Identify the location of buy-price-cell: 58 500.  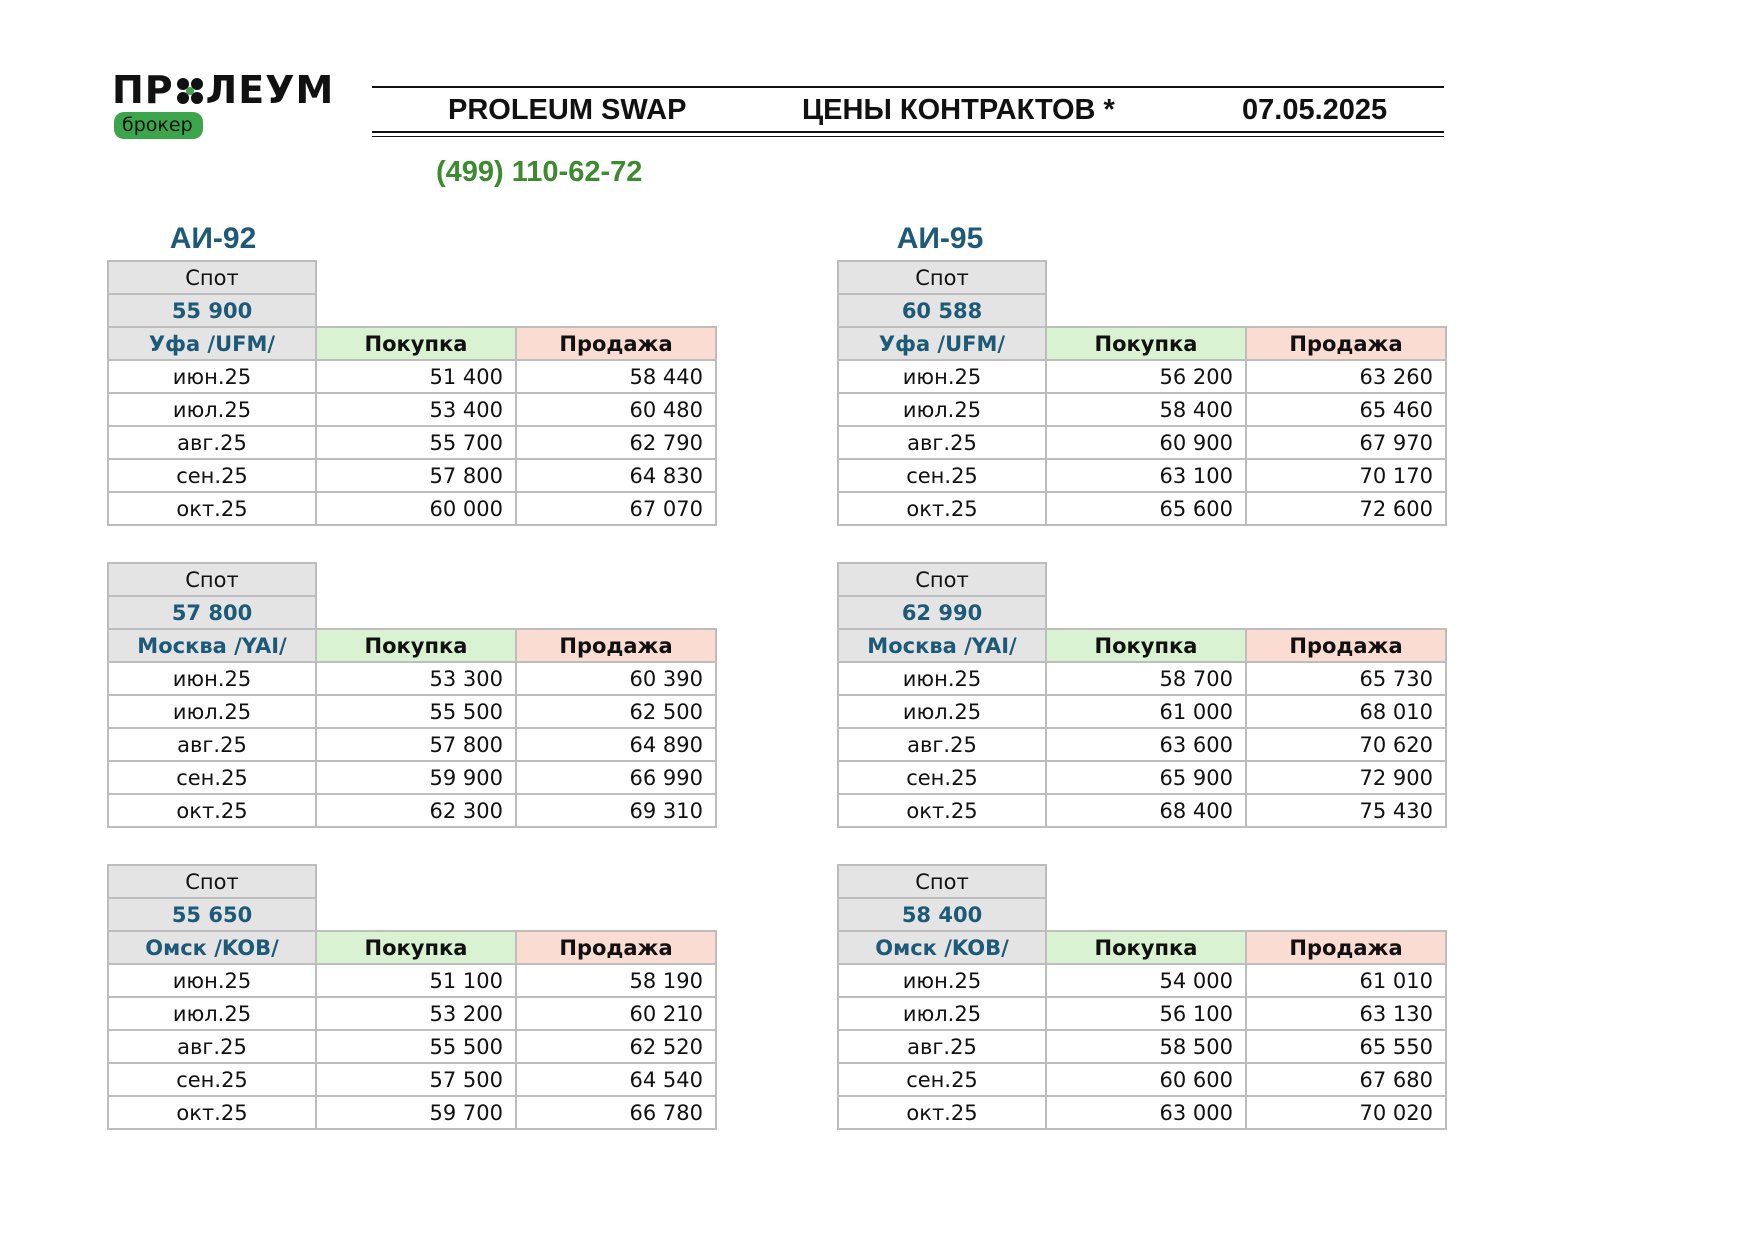
(1146, 1046).